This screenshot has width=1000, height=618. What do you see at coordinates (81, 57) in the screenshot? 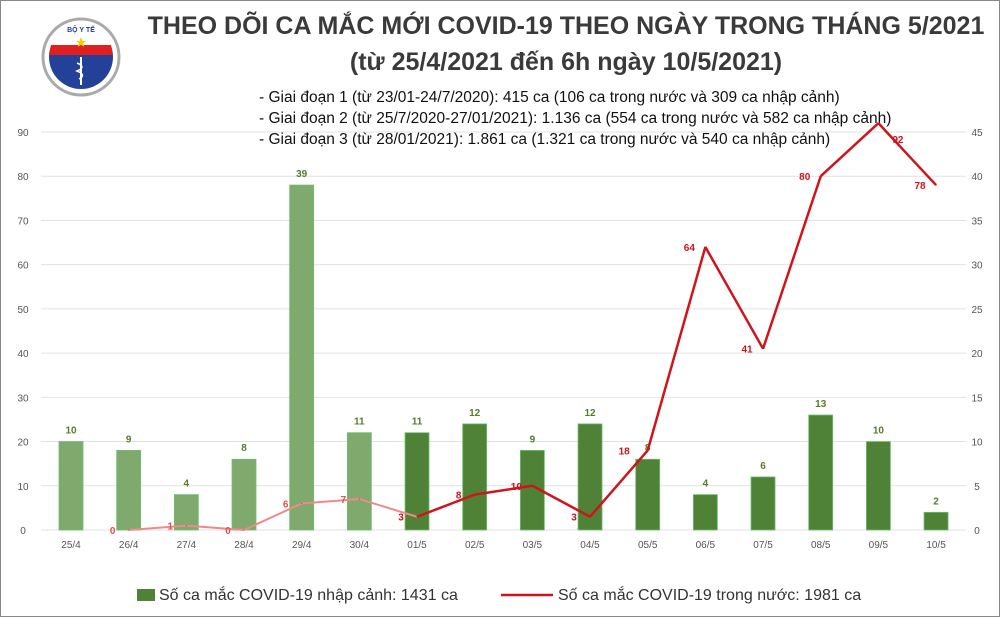
I see `logo-emblem: BỘ Y TẾ` at bounding box center [81, 57].